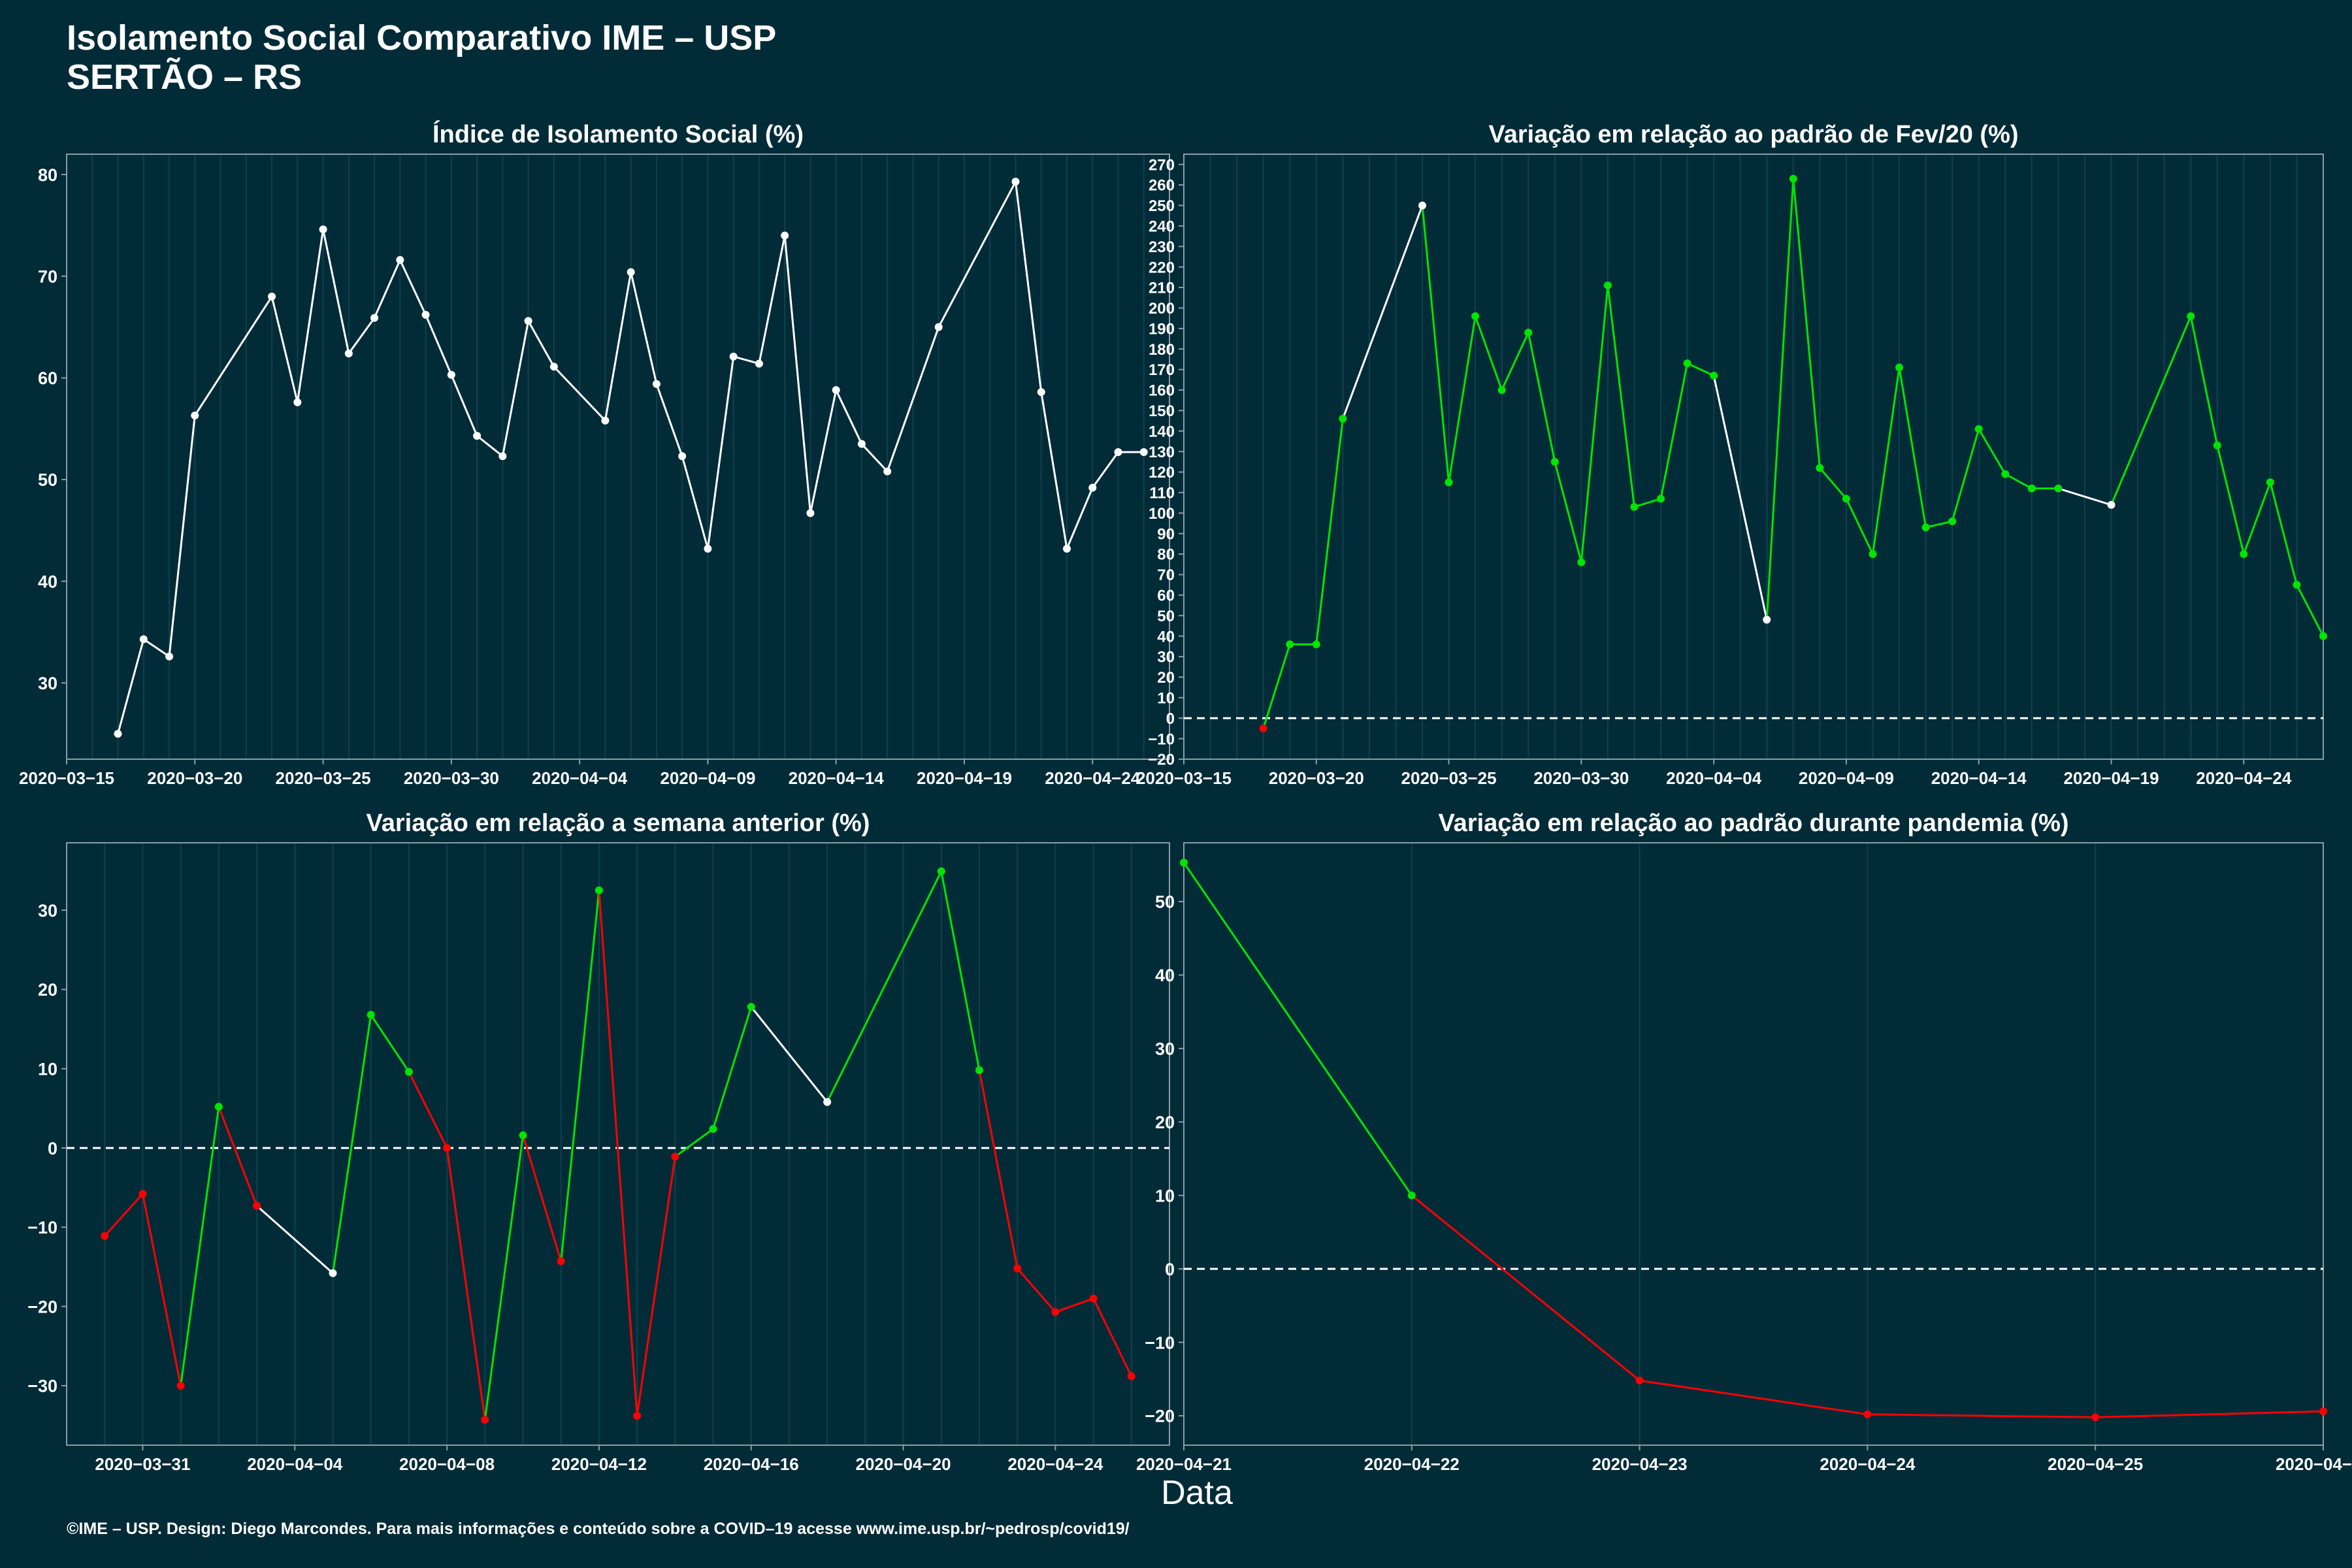  Describe the element at coordinates (707, 778) in the screenshot. I see `x-tick-label: 2020−04−09` at that location.